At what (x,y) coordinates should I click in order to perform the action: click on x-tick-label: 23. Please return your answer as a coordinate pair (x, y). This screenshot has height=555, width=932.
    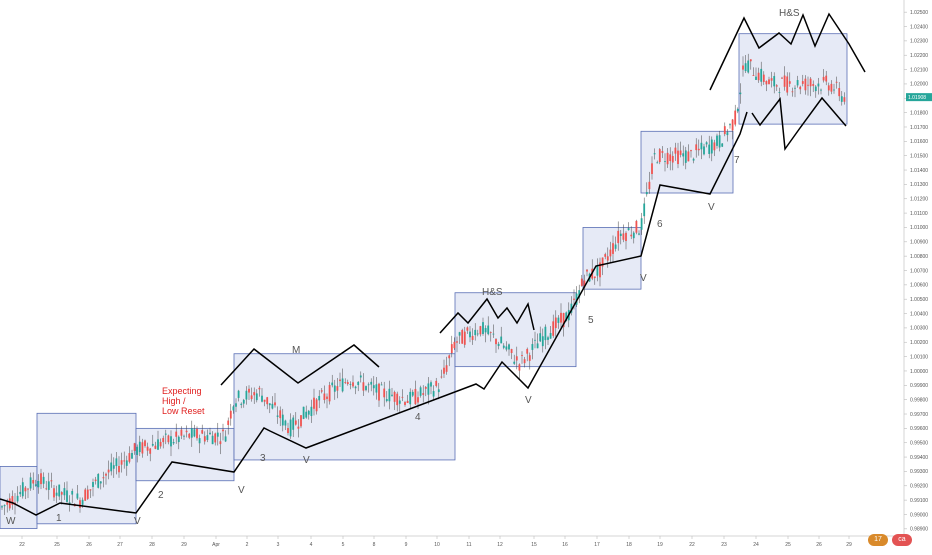
    Looking at the image, I should click on (724, 545).